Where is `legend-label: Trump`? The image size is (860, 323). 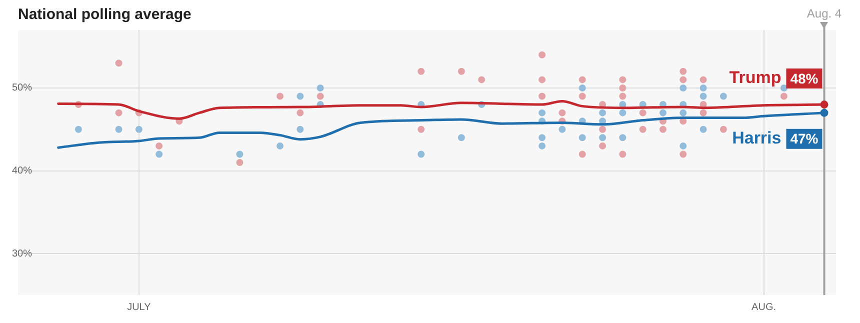 legend-label: Trump is located at coordinates (755, 78).